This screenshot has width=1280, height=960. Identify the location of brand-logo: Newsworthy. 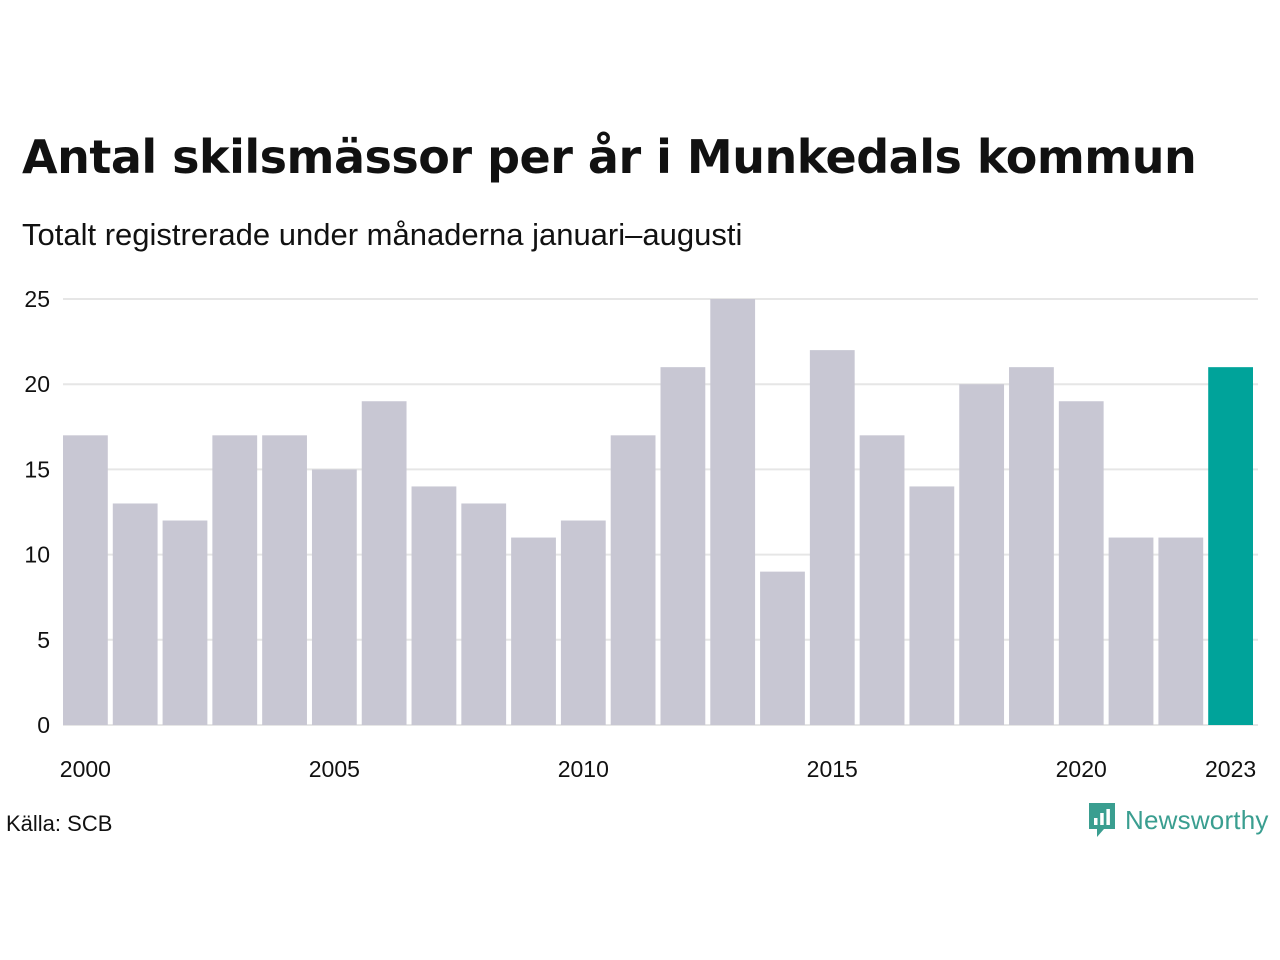
(1178, 820).